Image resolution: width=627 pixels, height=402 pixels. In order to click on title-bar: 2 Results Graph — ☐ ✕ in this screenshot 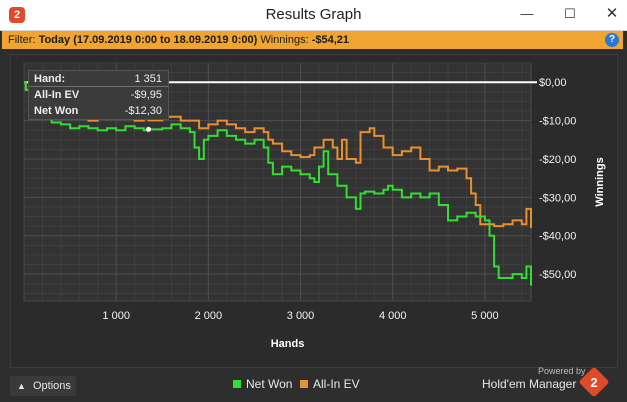, I will do `click(313, 15)`.